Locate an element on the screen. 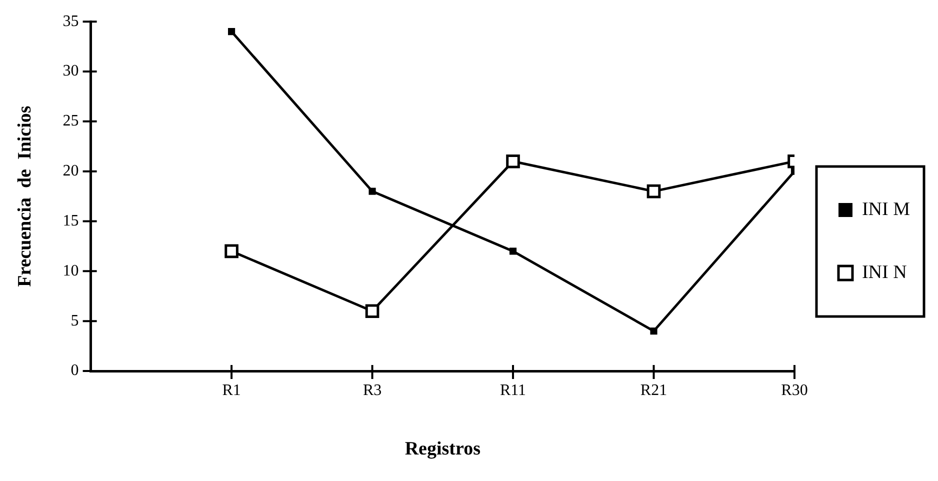 The height and width of the screenshot is (481, 938). x-tick-label: R11 is located at coordinates (513, 390).